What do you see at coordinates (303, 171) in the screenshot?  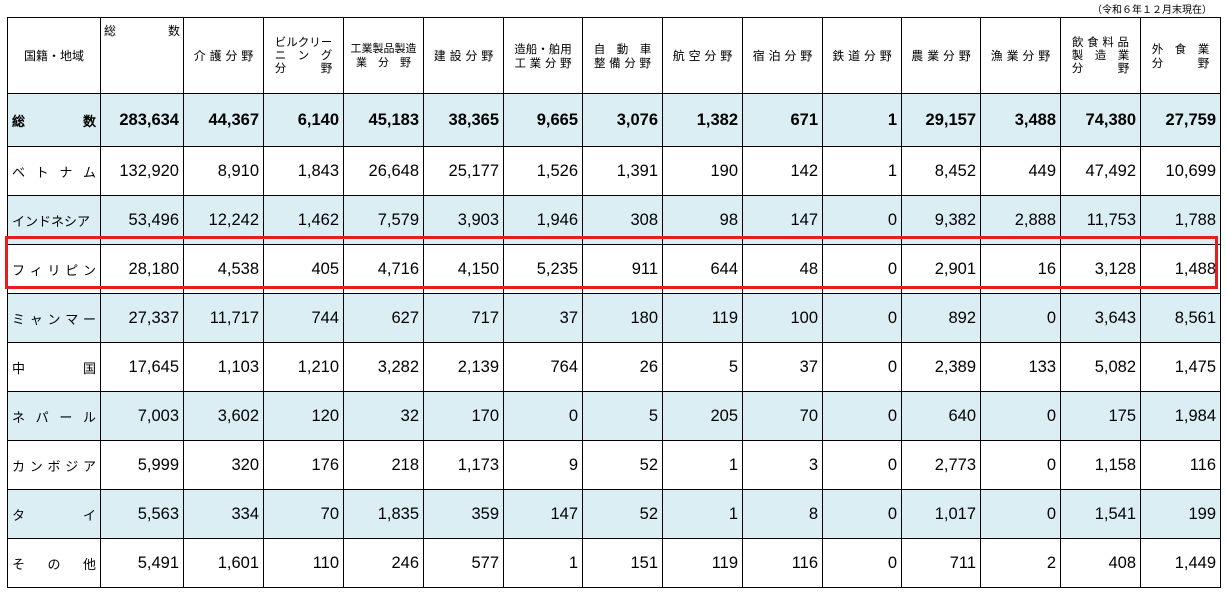 I see `value-cell: 1,843` at bounding box center [303, 171].